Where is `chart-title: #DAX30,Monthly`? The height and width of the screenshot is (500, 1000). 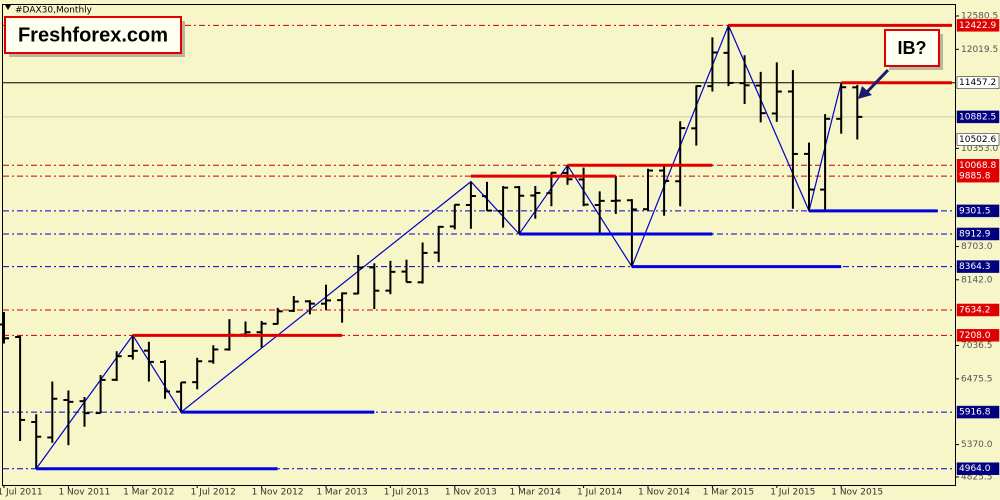
chart-title: #DAX30,Monthly is located at coordinates (54, 11).